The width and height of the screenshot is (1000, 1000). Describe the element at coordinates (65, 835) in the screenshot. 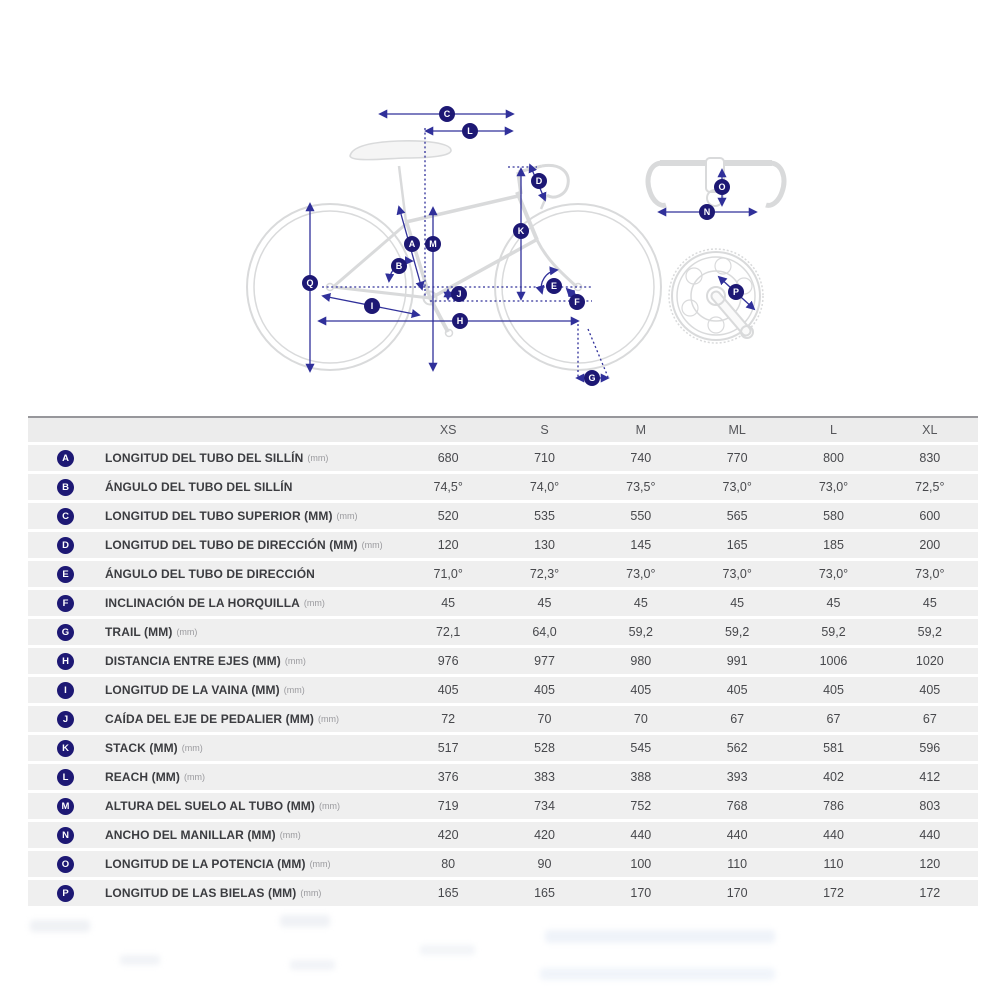

I see `row-letter-badge: N` at that location.